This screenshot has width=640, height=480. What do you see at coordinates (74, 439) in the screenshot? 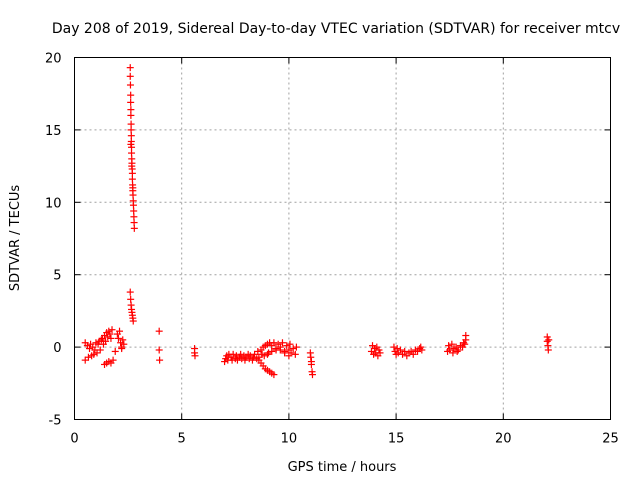
I see `x-tick-label: 0` at bounding box center [74, 439].